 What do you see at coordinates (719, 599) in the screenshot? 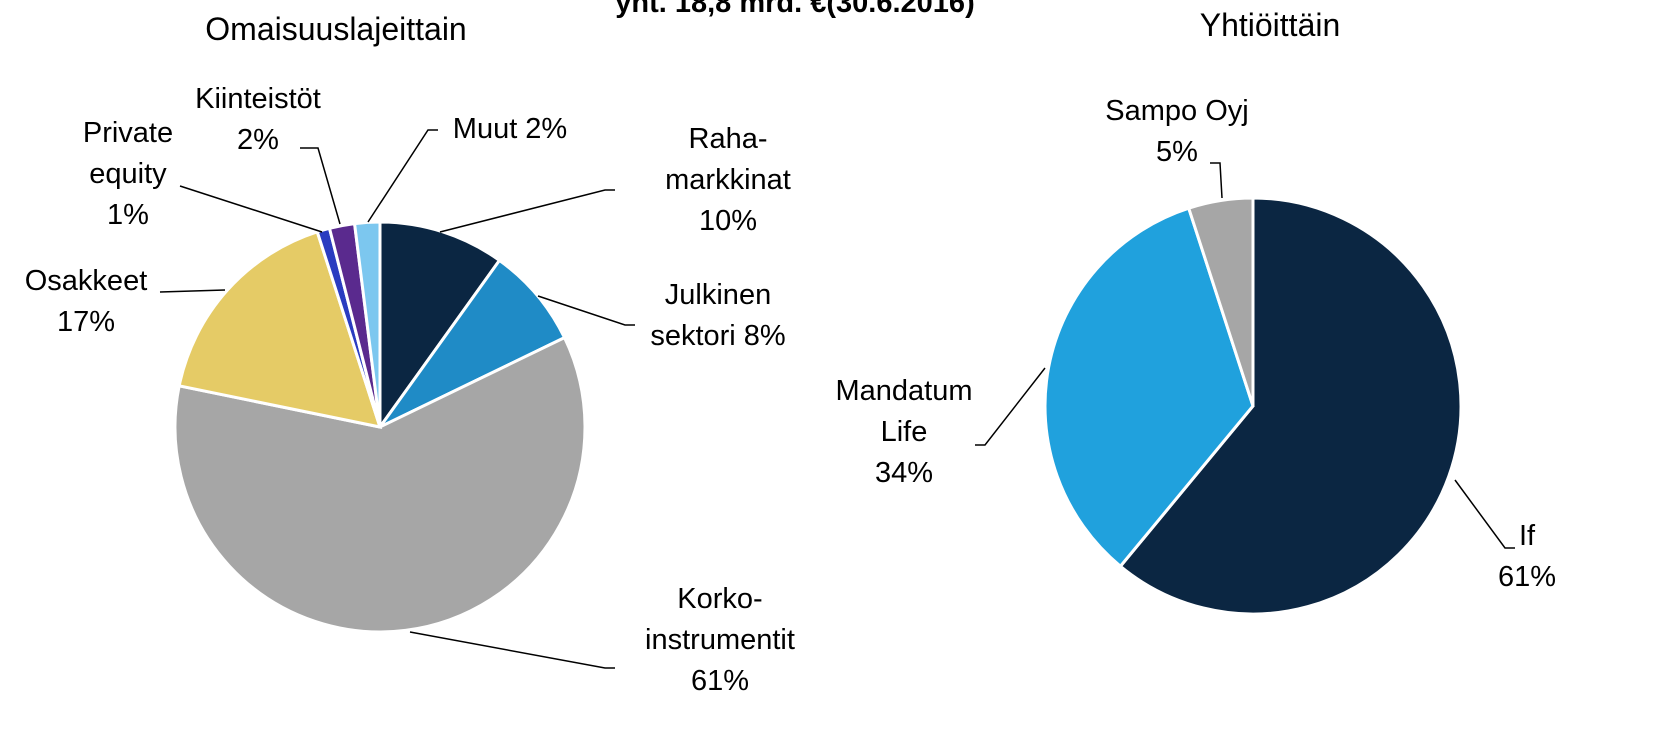
I see `label-line: Korko-` at bounding box center [719, 599].